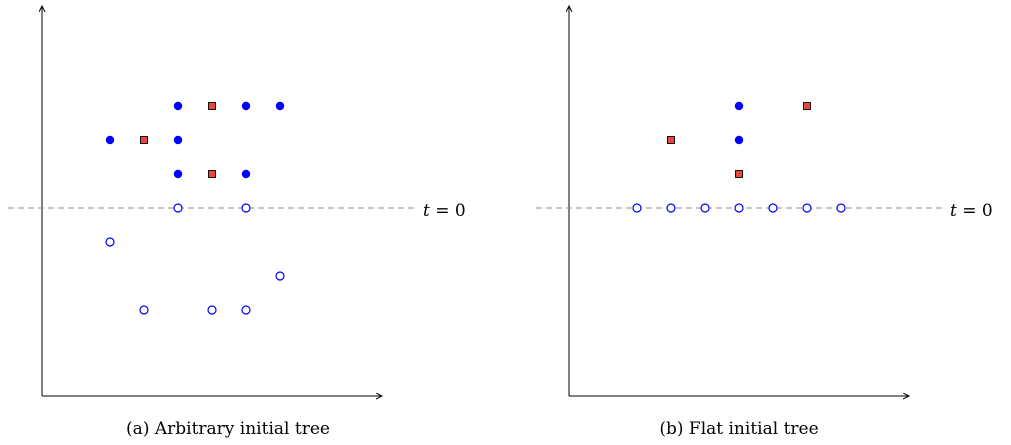 This screenshot has height=445, width=1011. I want to click on caption: (b) Flat initial tree, so click(738, 429).